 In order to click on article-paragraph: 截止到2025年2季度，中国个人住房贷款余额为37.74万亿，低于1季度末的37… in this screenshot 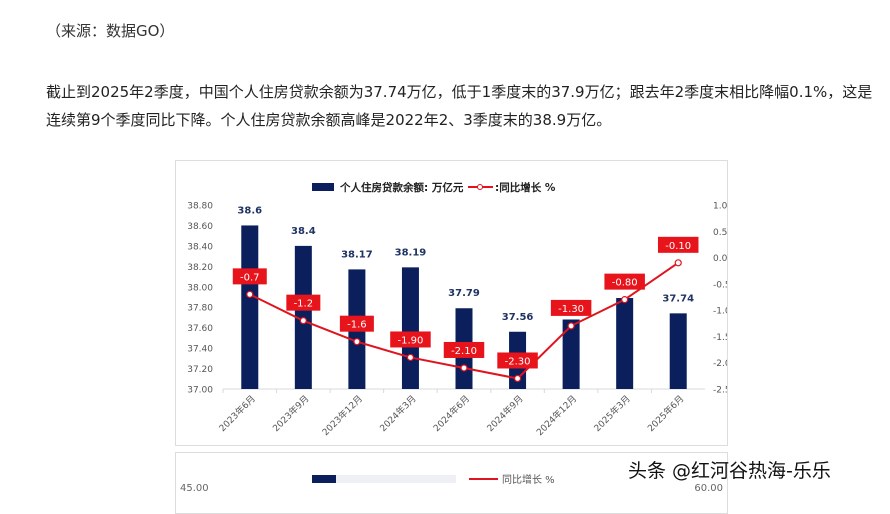, I will do `click(459, 106)`.